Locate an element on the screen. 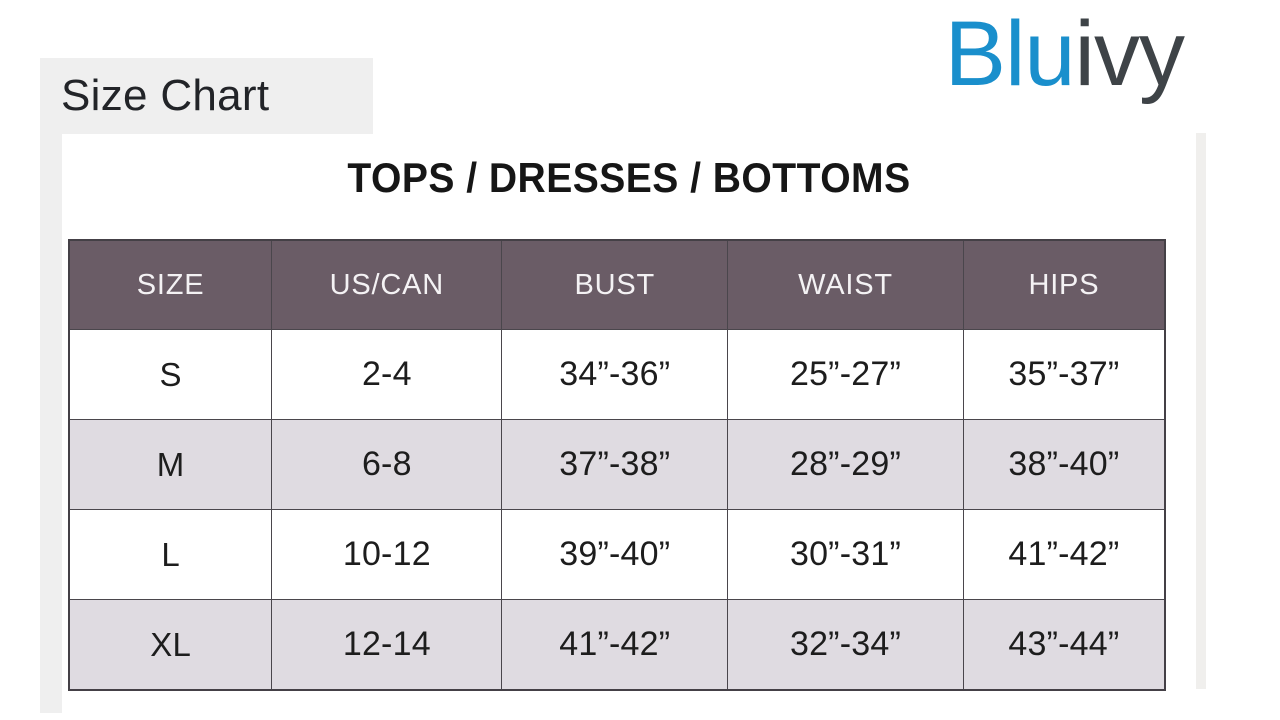 The width and height of the screenshot is (1280, 720). cell-hips: 38”-40” is located at coordinates (1064, 464).